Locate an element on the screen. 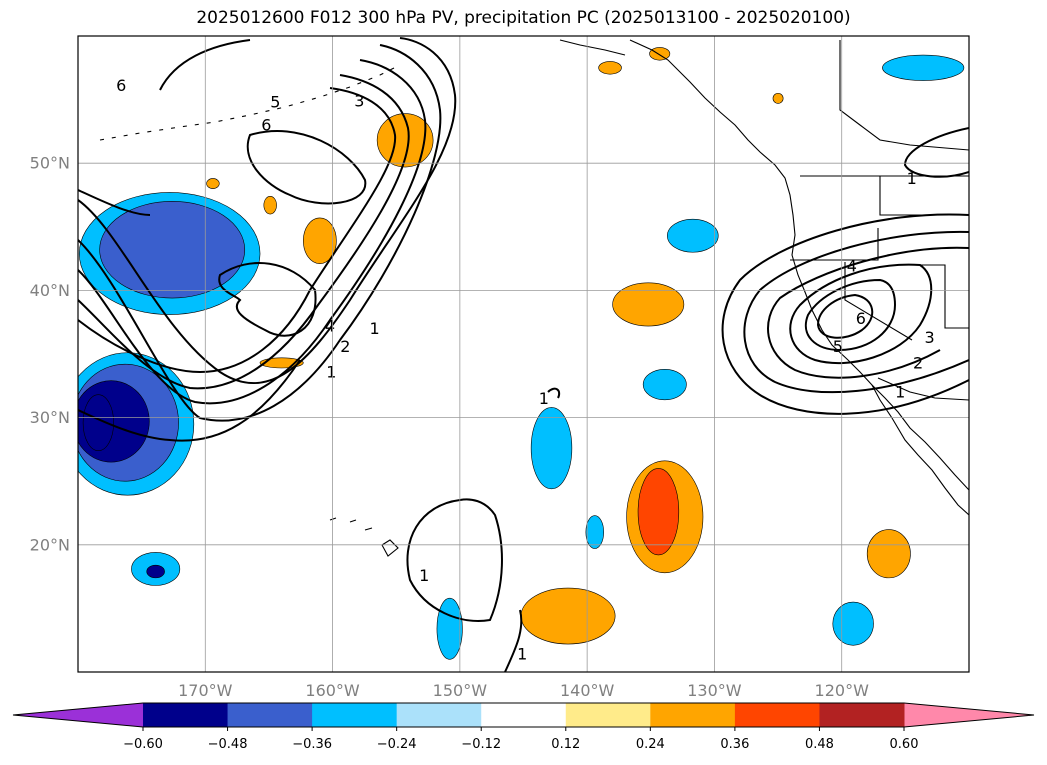 Image resolution: width=1047 pixels, height=765 pixels. colorbar-tick-label: −0.60 is located at coordinates (143, 744).